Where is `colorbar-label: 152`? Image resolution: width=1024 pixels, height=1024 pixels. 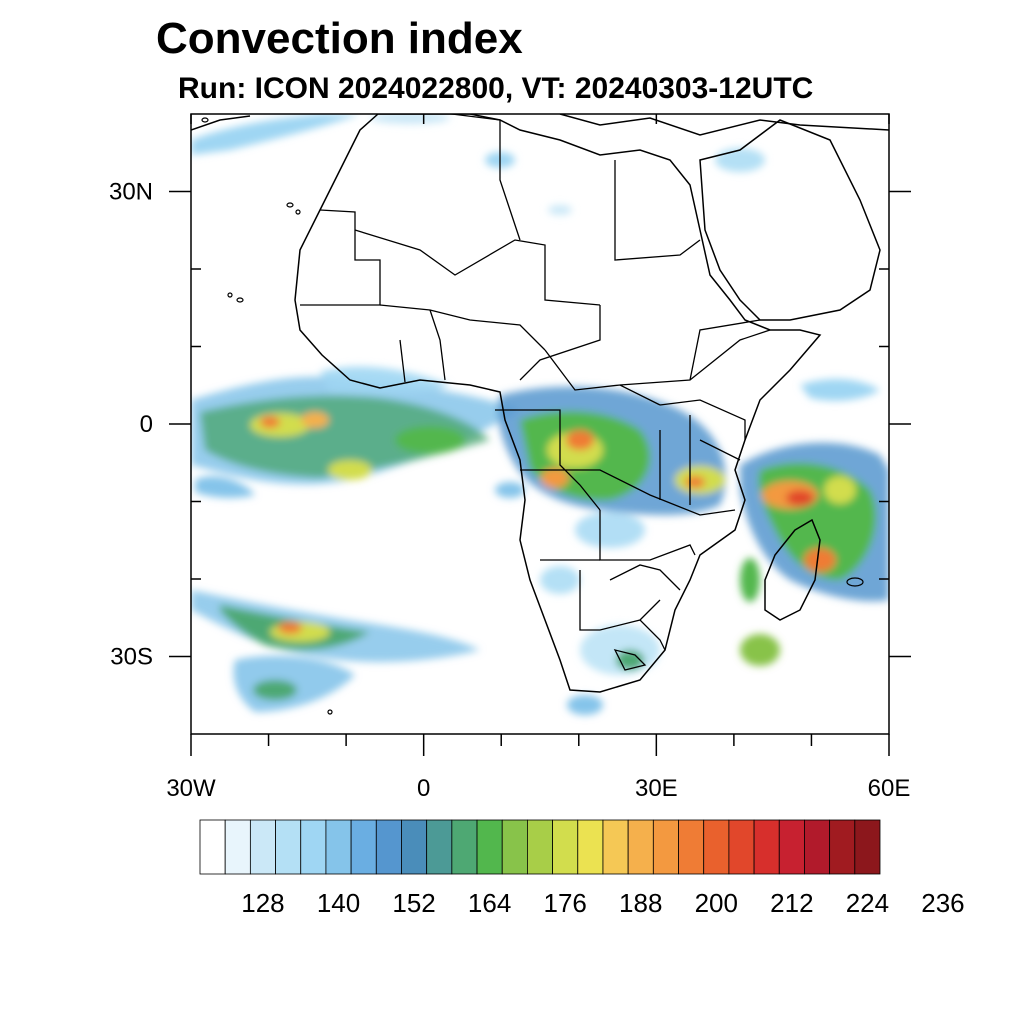 colorbar-label: 152 is located at coordinates (413, 903).